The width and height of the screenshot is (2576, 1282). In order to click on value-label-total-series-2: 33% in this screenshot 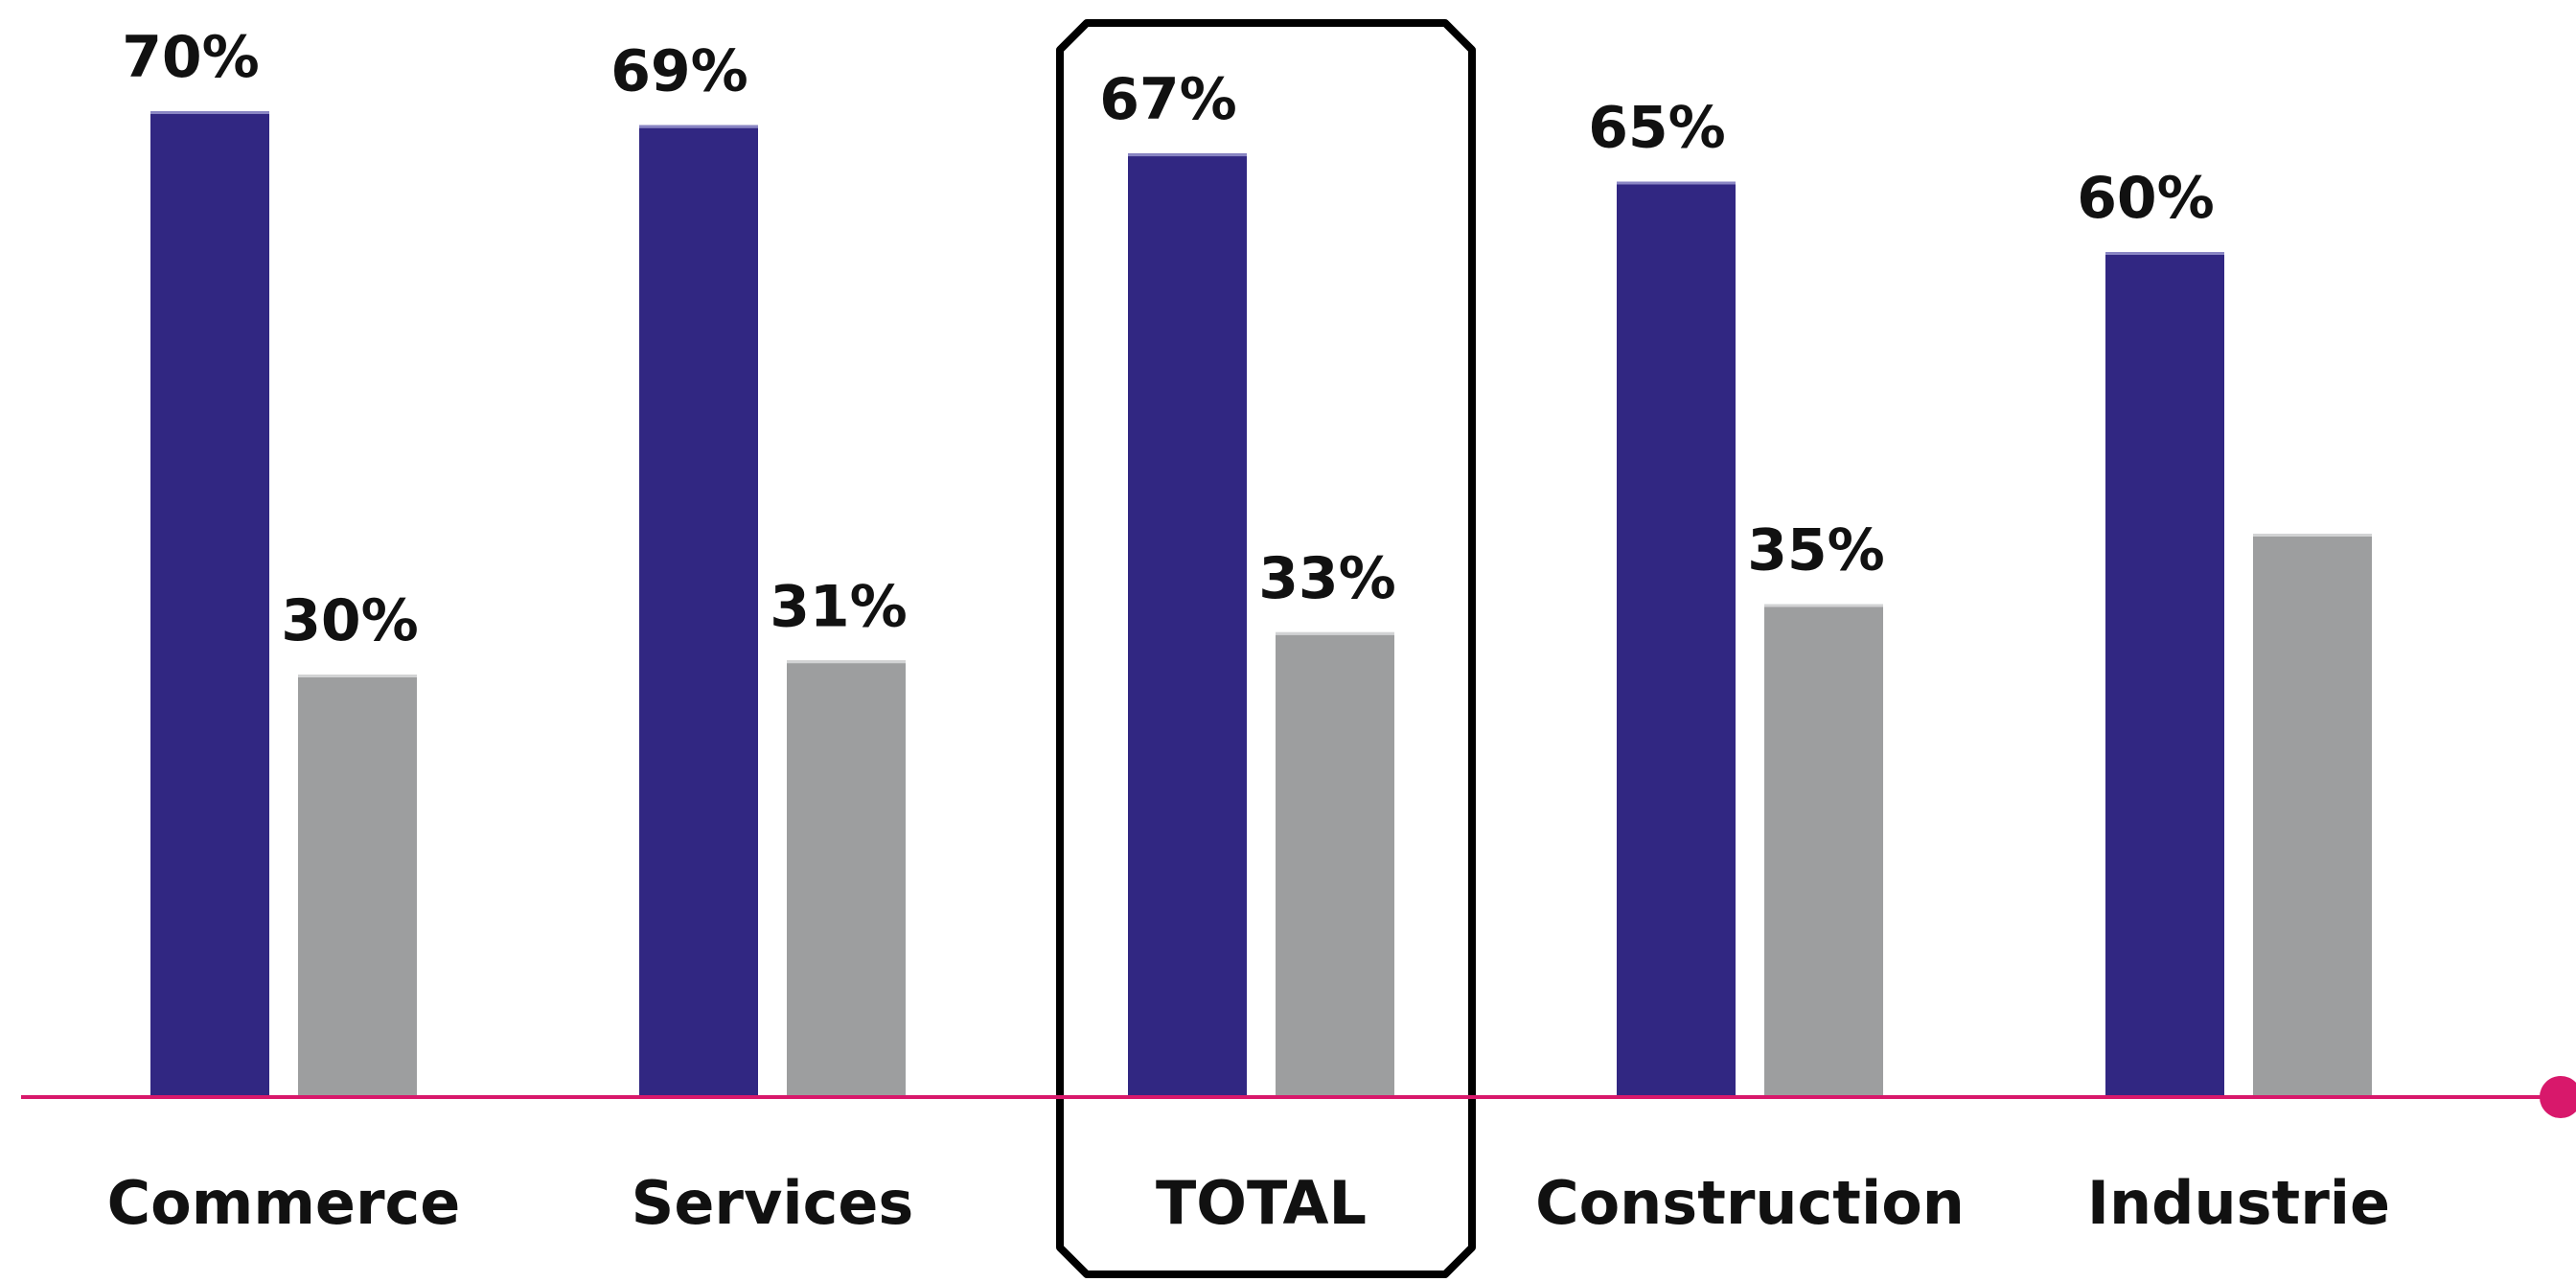, I will do `click(1327, 578)`.